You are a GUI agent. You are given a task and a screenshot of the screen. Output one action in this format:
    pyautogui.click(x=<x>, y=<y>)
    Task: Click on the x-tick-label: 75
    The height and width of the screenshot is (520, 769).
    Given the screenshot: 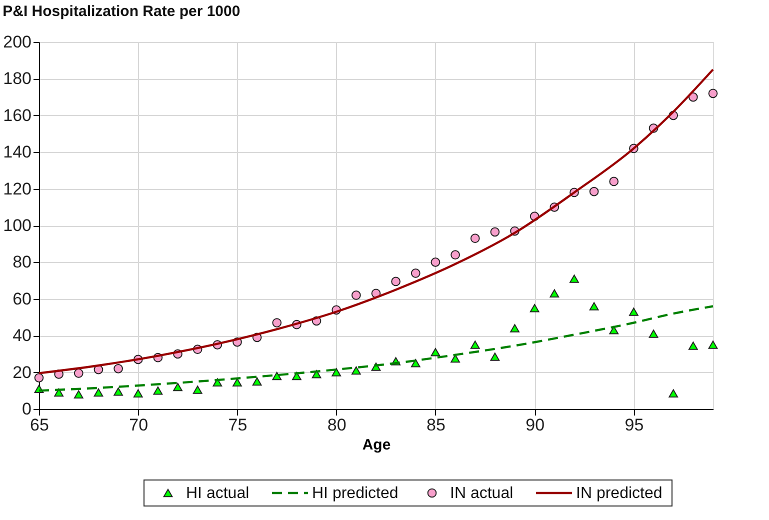 What is the action you would take?
    pyautogui.click(x=238, y=425)
    